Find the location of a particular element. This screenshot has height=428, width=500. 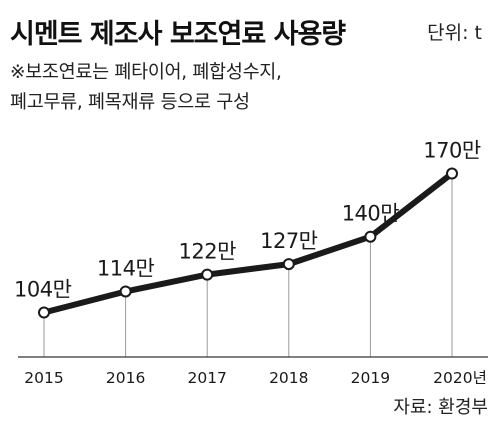

footnote: ※보조연료는 폐타이어, 폐합성수지, 폐고무류, 폐목재류 등으로 구성 is located at coordinates (250, 88).